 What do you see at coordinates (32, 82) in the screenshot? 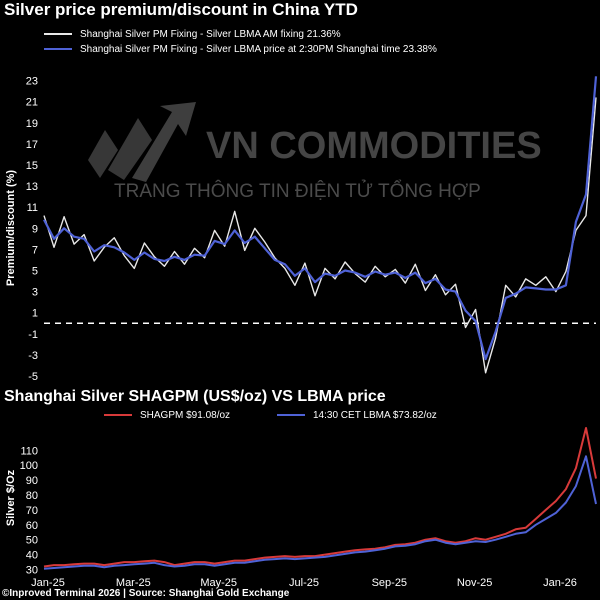
I see `premium-y-tick-label: 23` at bounding box center [32, 82].